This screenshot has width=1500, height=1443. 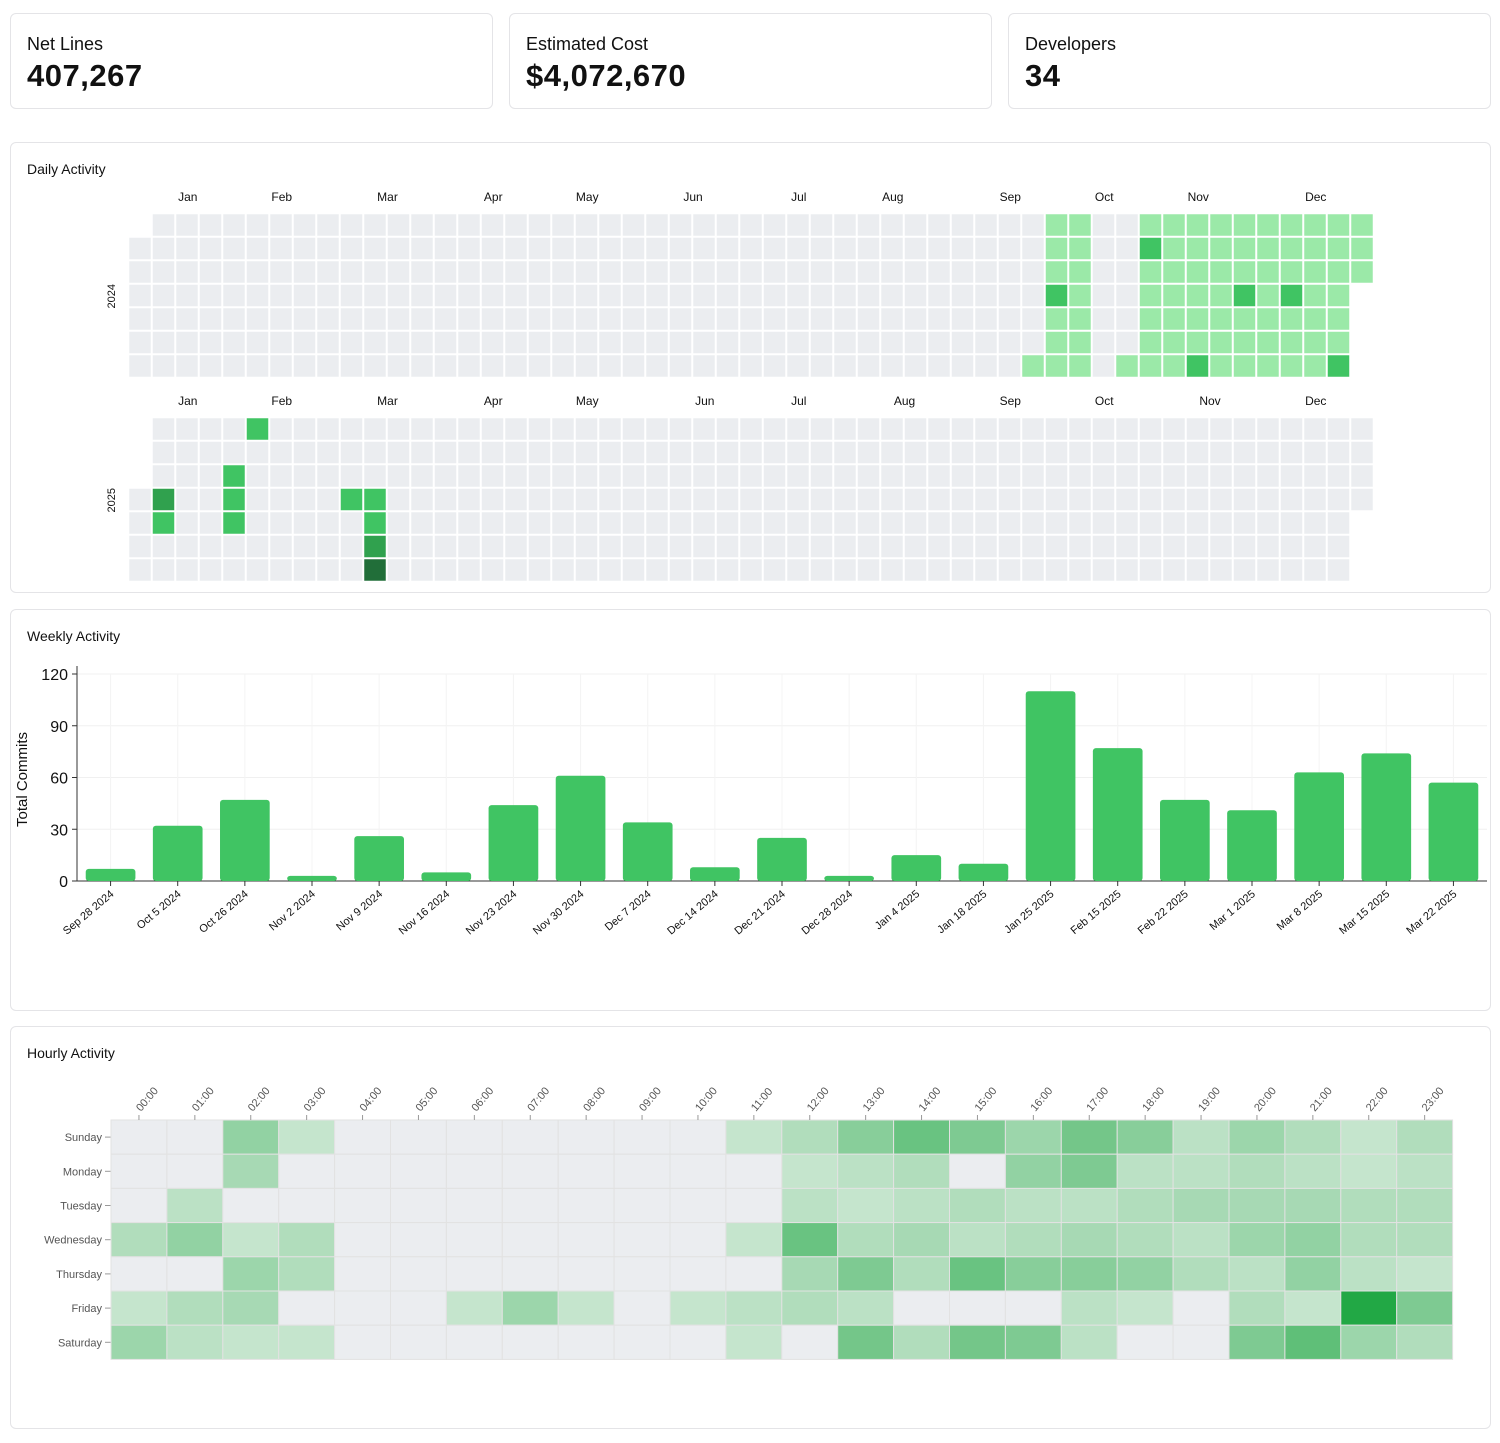 What do you see at coordinates (203, 1099) in the screenshot?
I see `col-label: 01:00` at bounding box center [203, 1099].